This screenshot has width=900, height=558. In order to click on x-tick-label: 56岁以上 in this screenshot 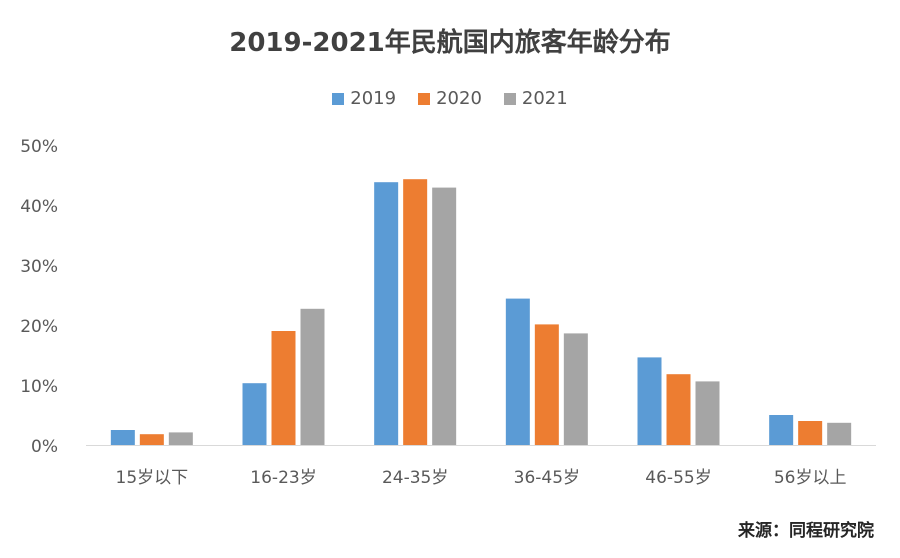, I will do `click(810, 478)`.